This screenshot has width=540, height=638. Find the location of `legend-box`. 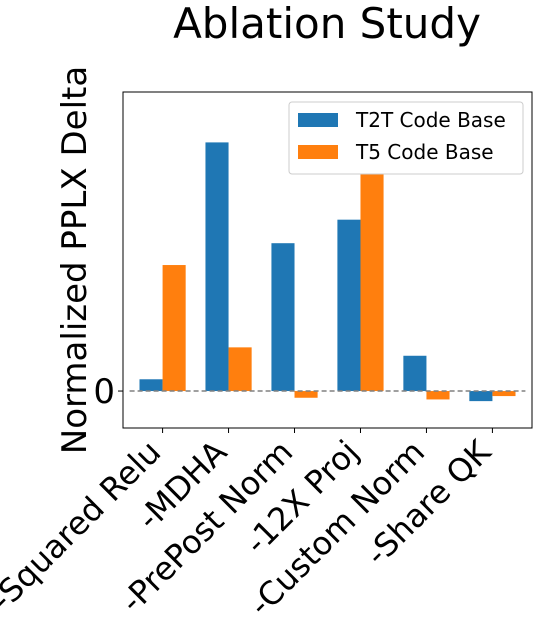

legend-box is located at coordinates (406, 138).